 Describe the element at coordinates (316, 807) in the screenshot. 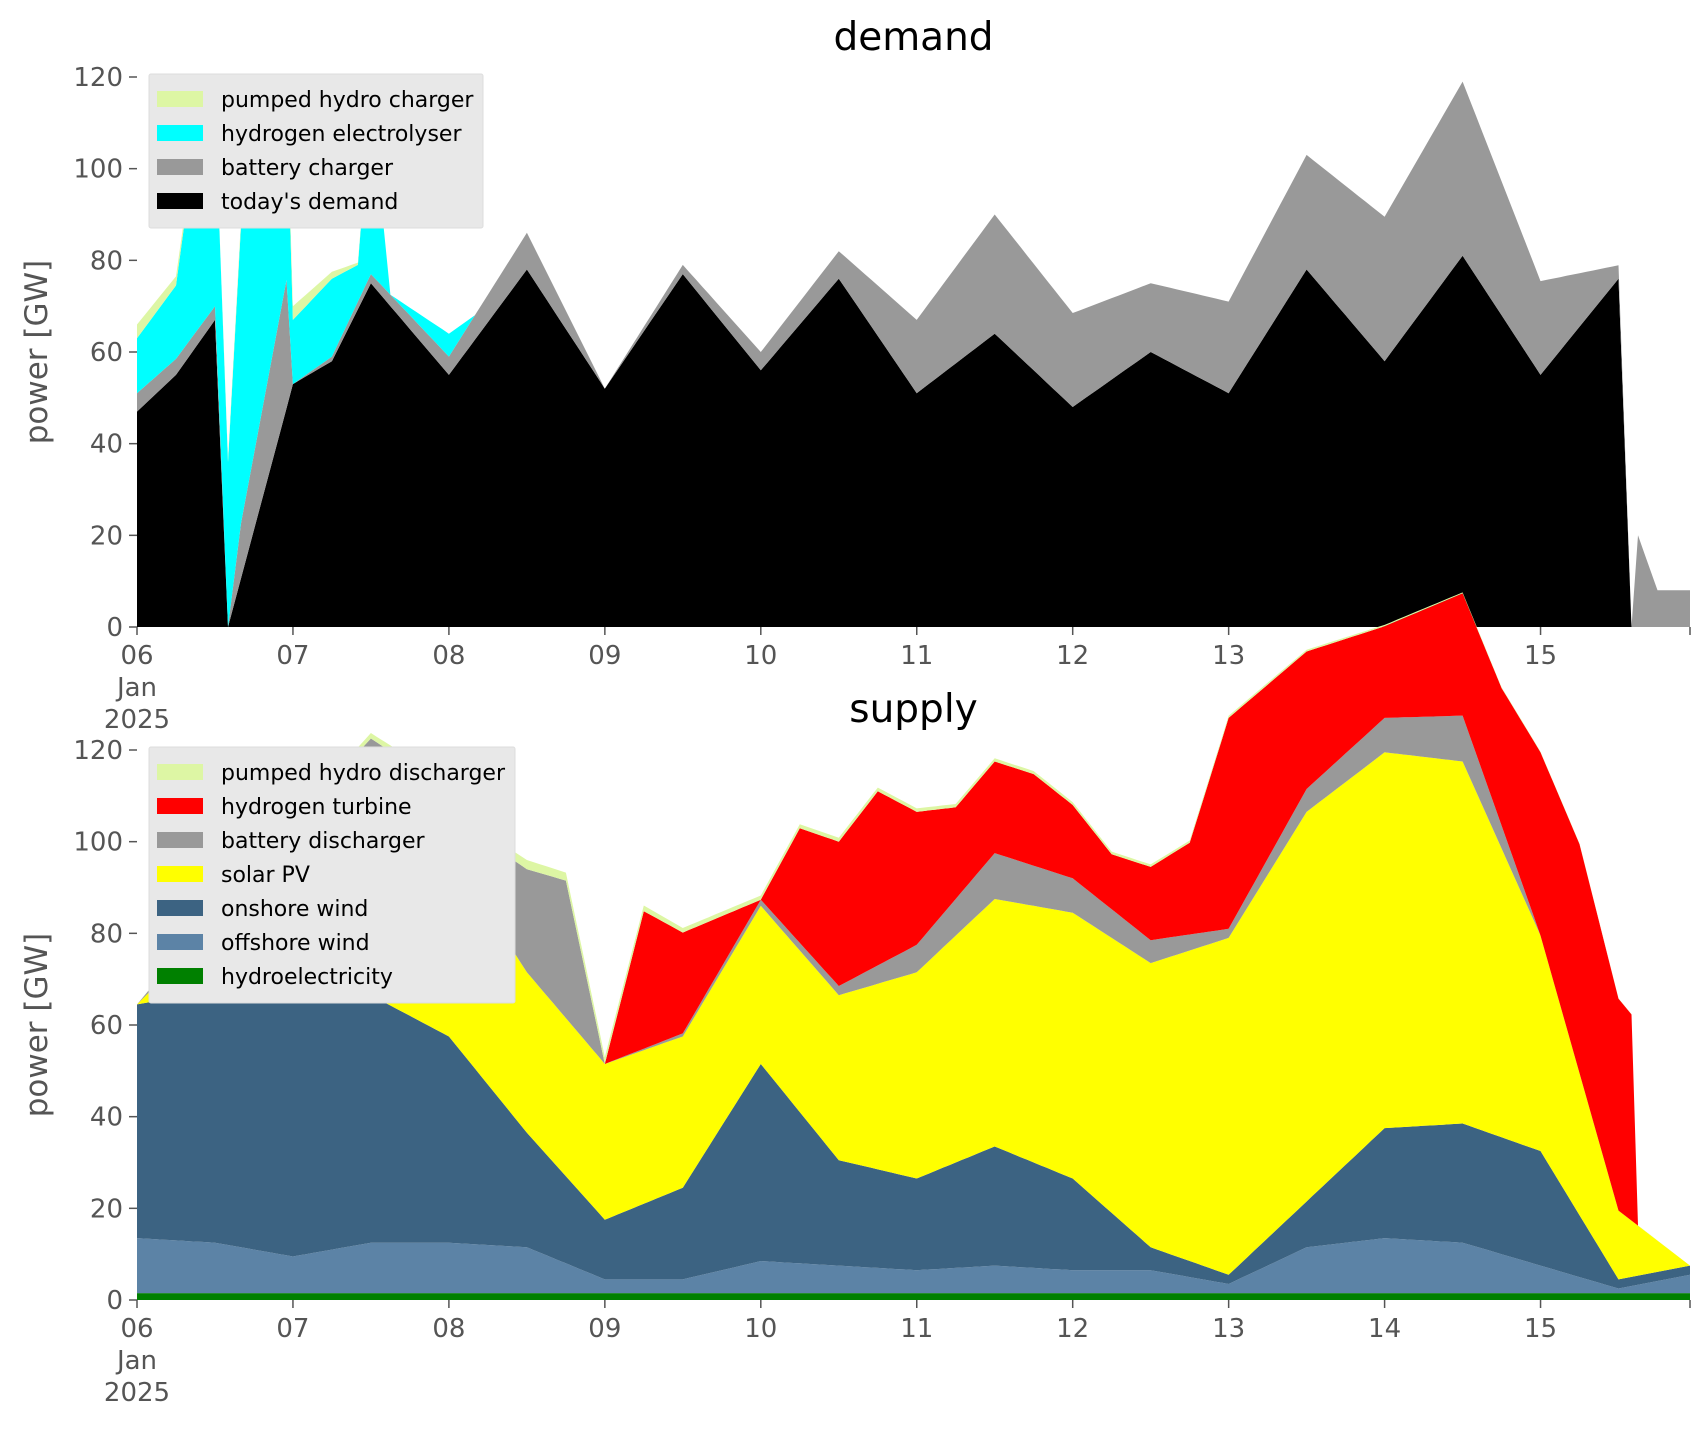

I see `legend-label: hydrogen turbine` at that location.